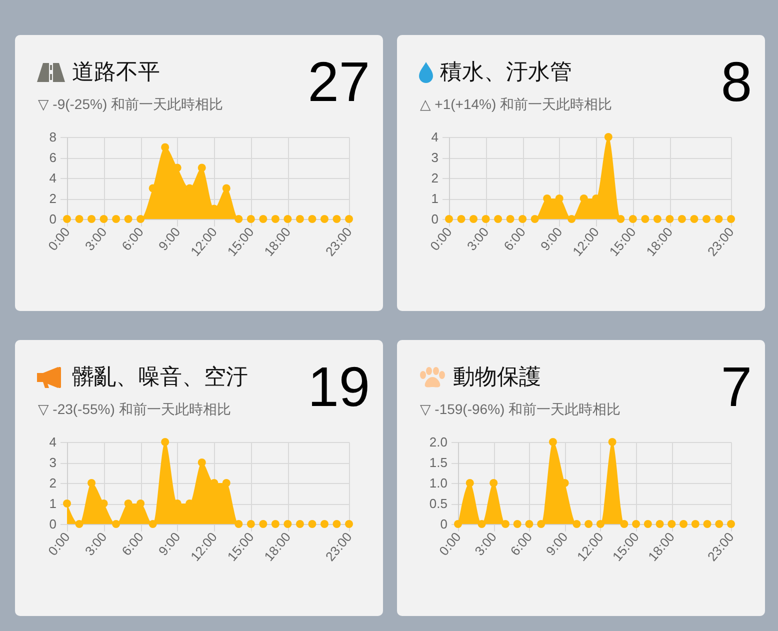 This screenshot has width=778, height=631. What do you see at coordinates (736, 386) in the screenshot?
I see `text: 7` at bounding box center [736, 386].